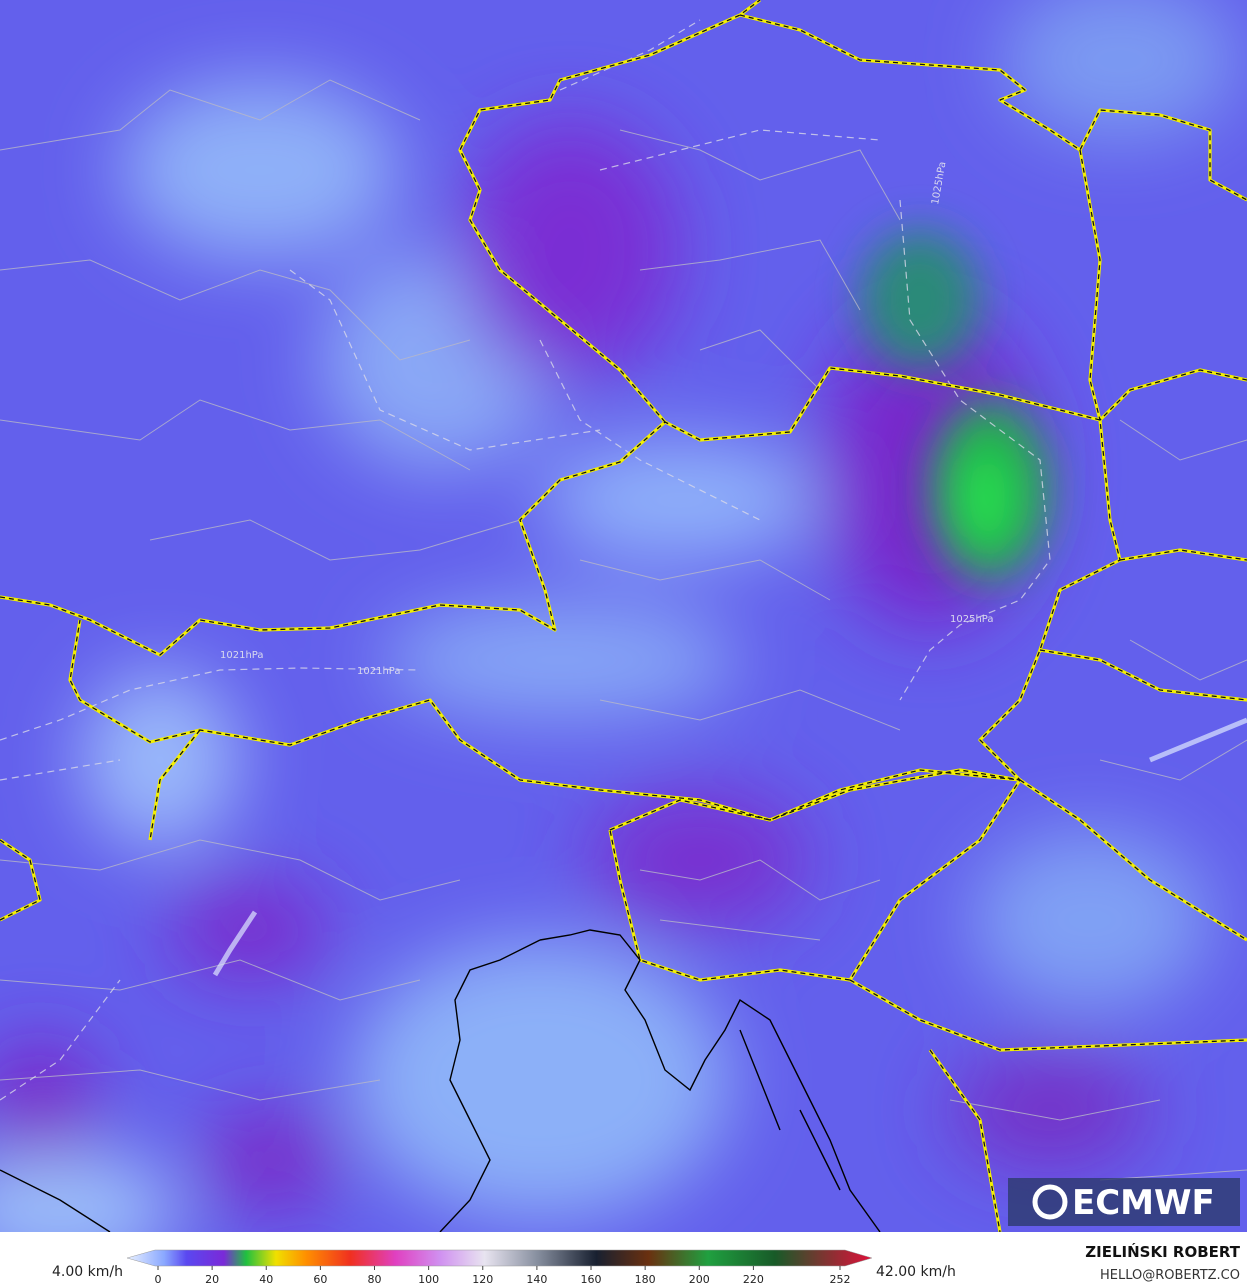  What do you see at coordinates (1143, 1203) in the screenshot?
I see `logo-text: ECMWF` at bounding box center [1143, 1203].